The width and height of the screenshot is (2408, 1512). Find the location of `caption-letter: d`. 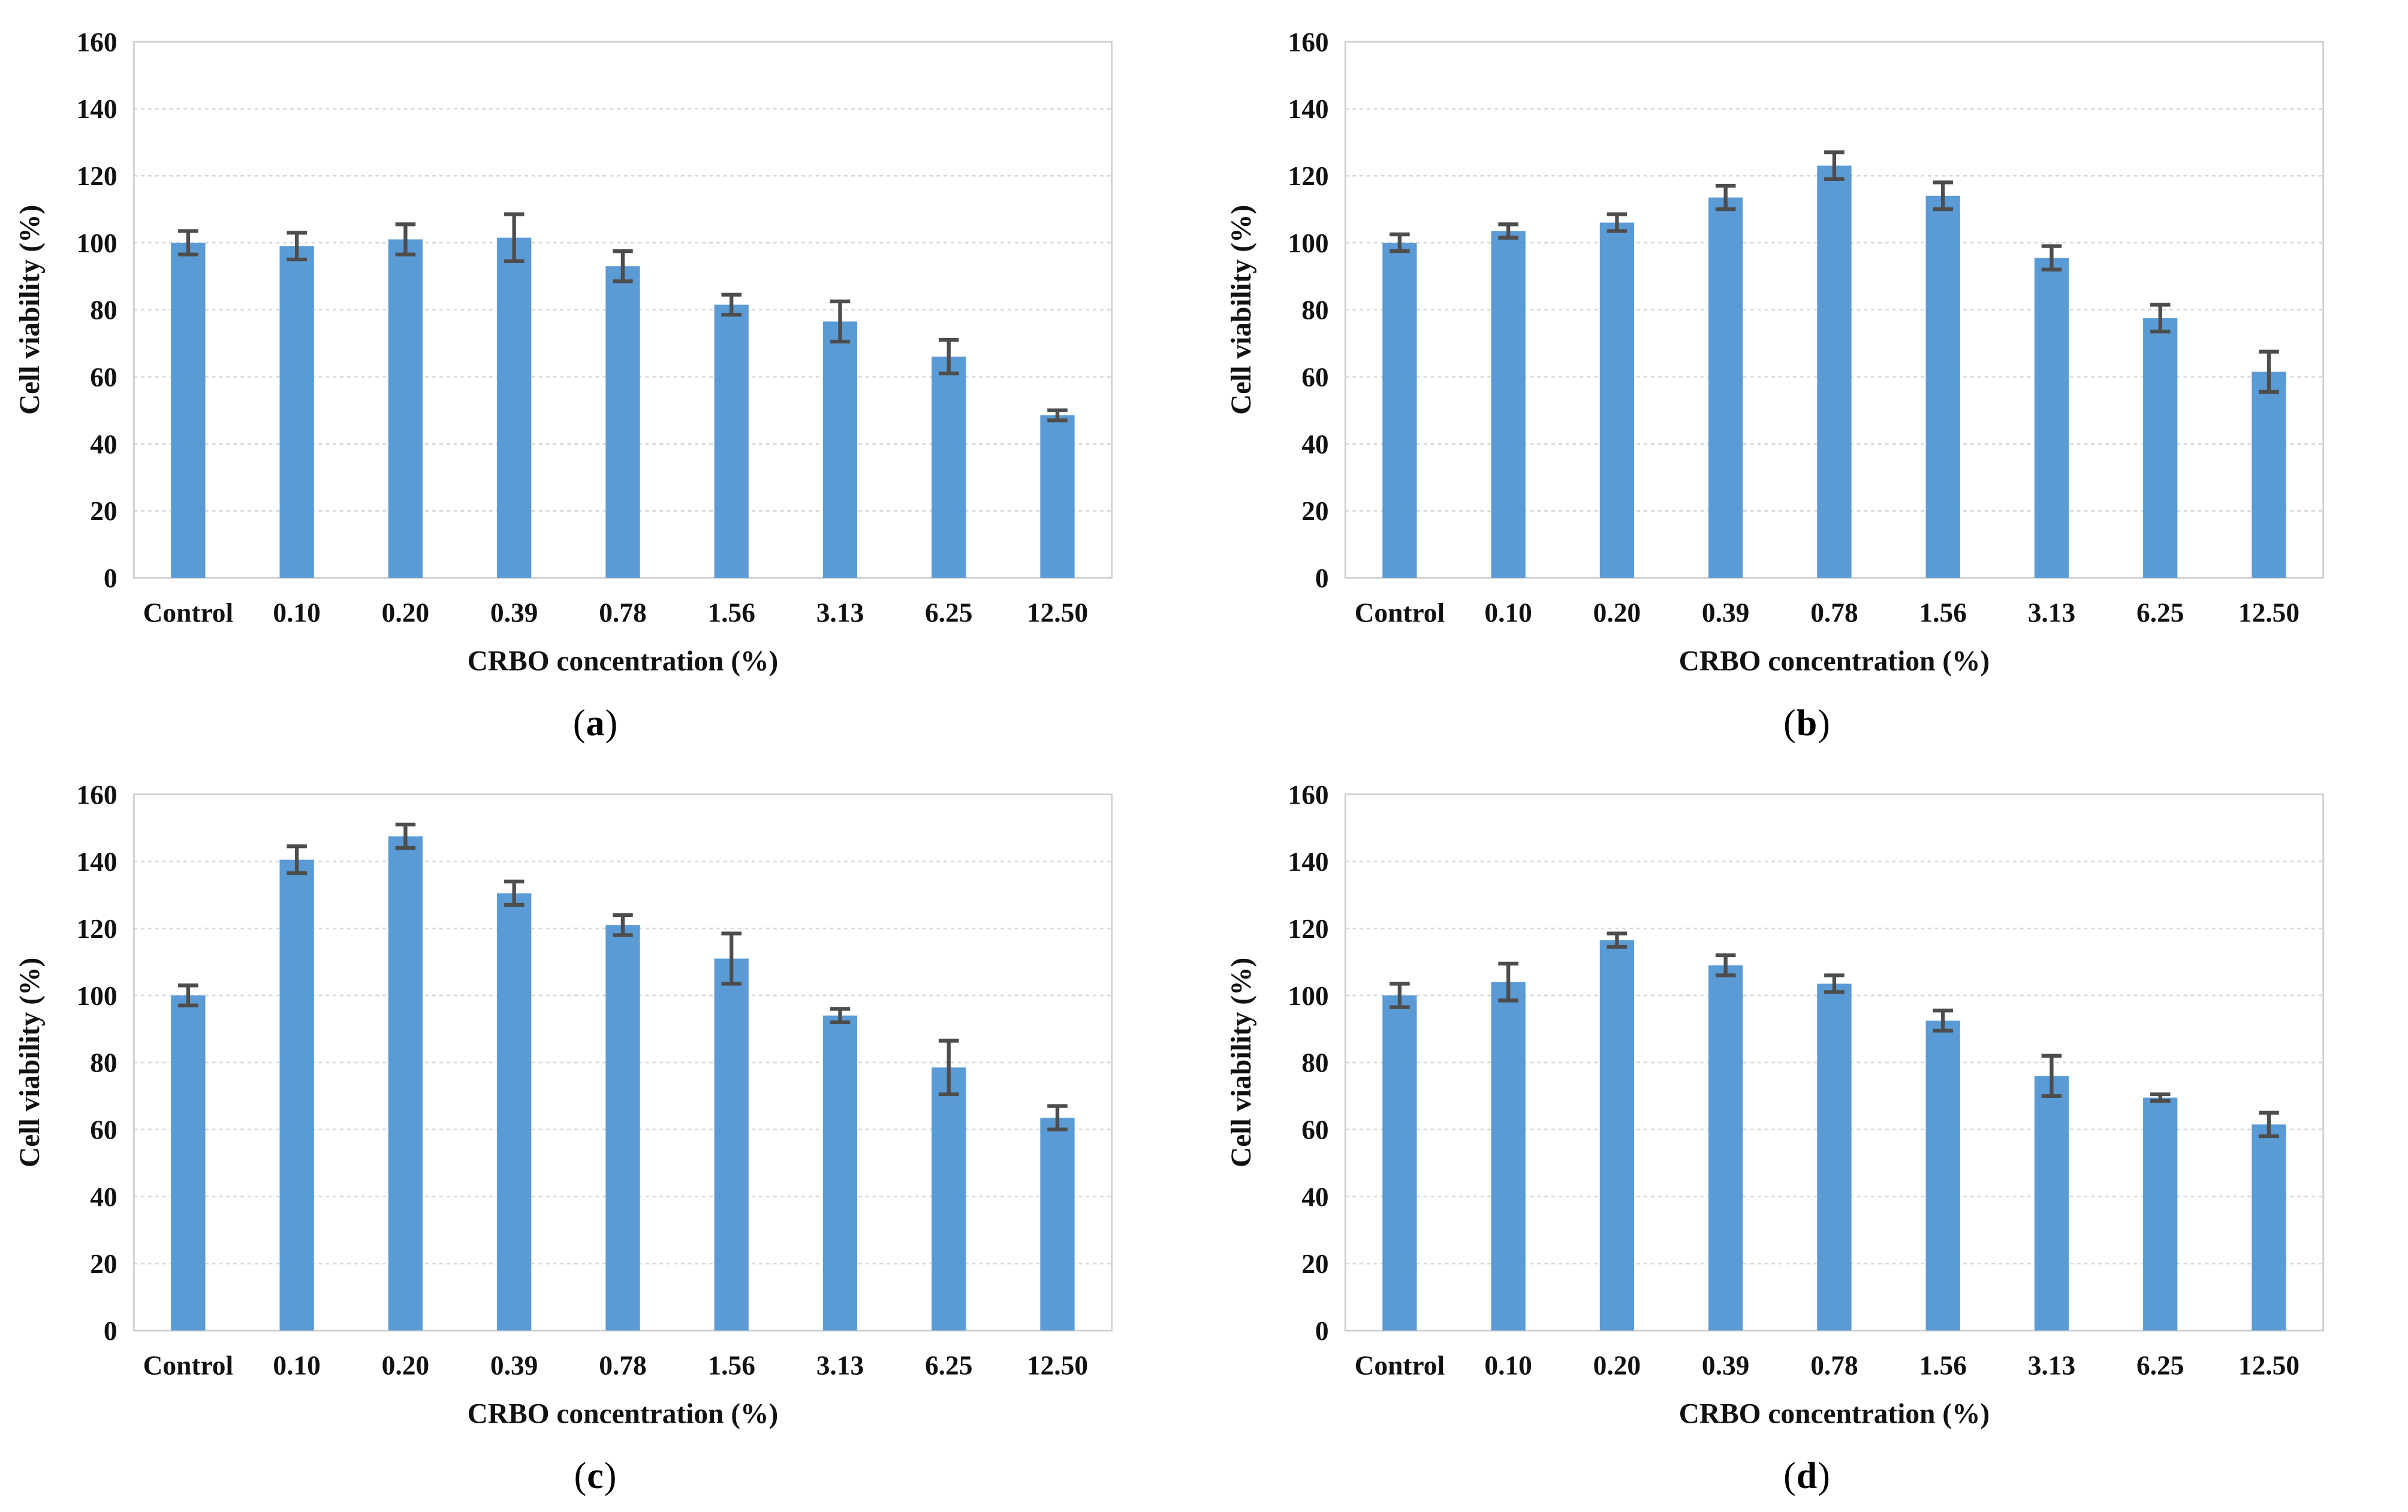

caption-letter: d is located at coordinates (1807, 1476).